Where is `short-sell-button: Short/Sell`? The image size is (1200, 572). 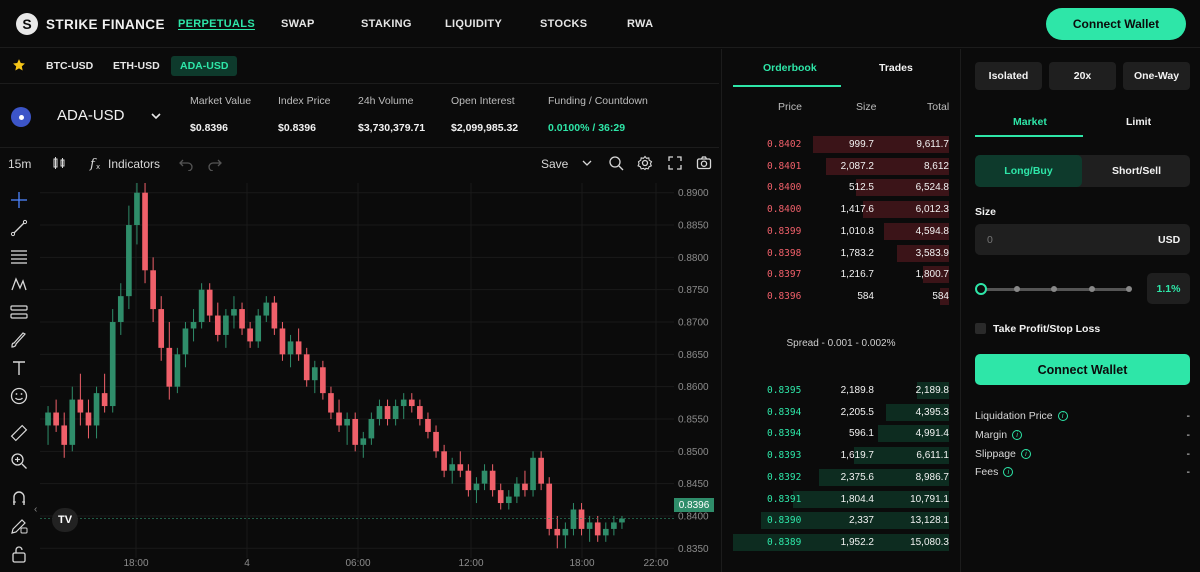 short-sell-button: Short/Sell is located at coordinates (1136, 171).